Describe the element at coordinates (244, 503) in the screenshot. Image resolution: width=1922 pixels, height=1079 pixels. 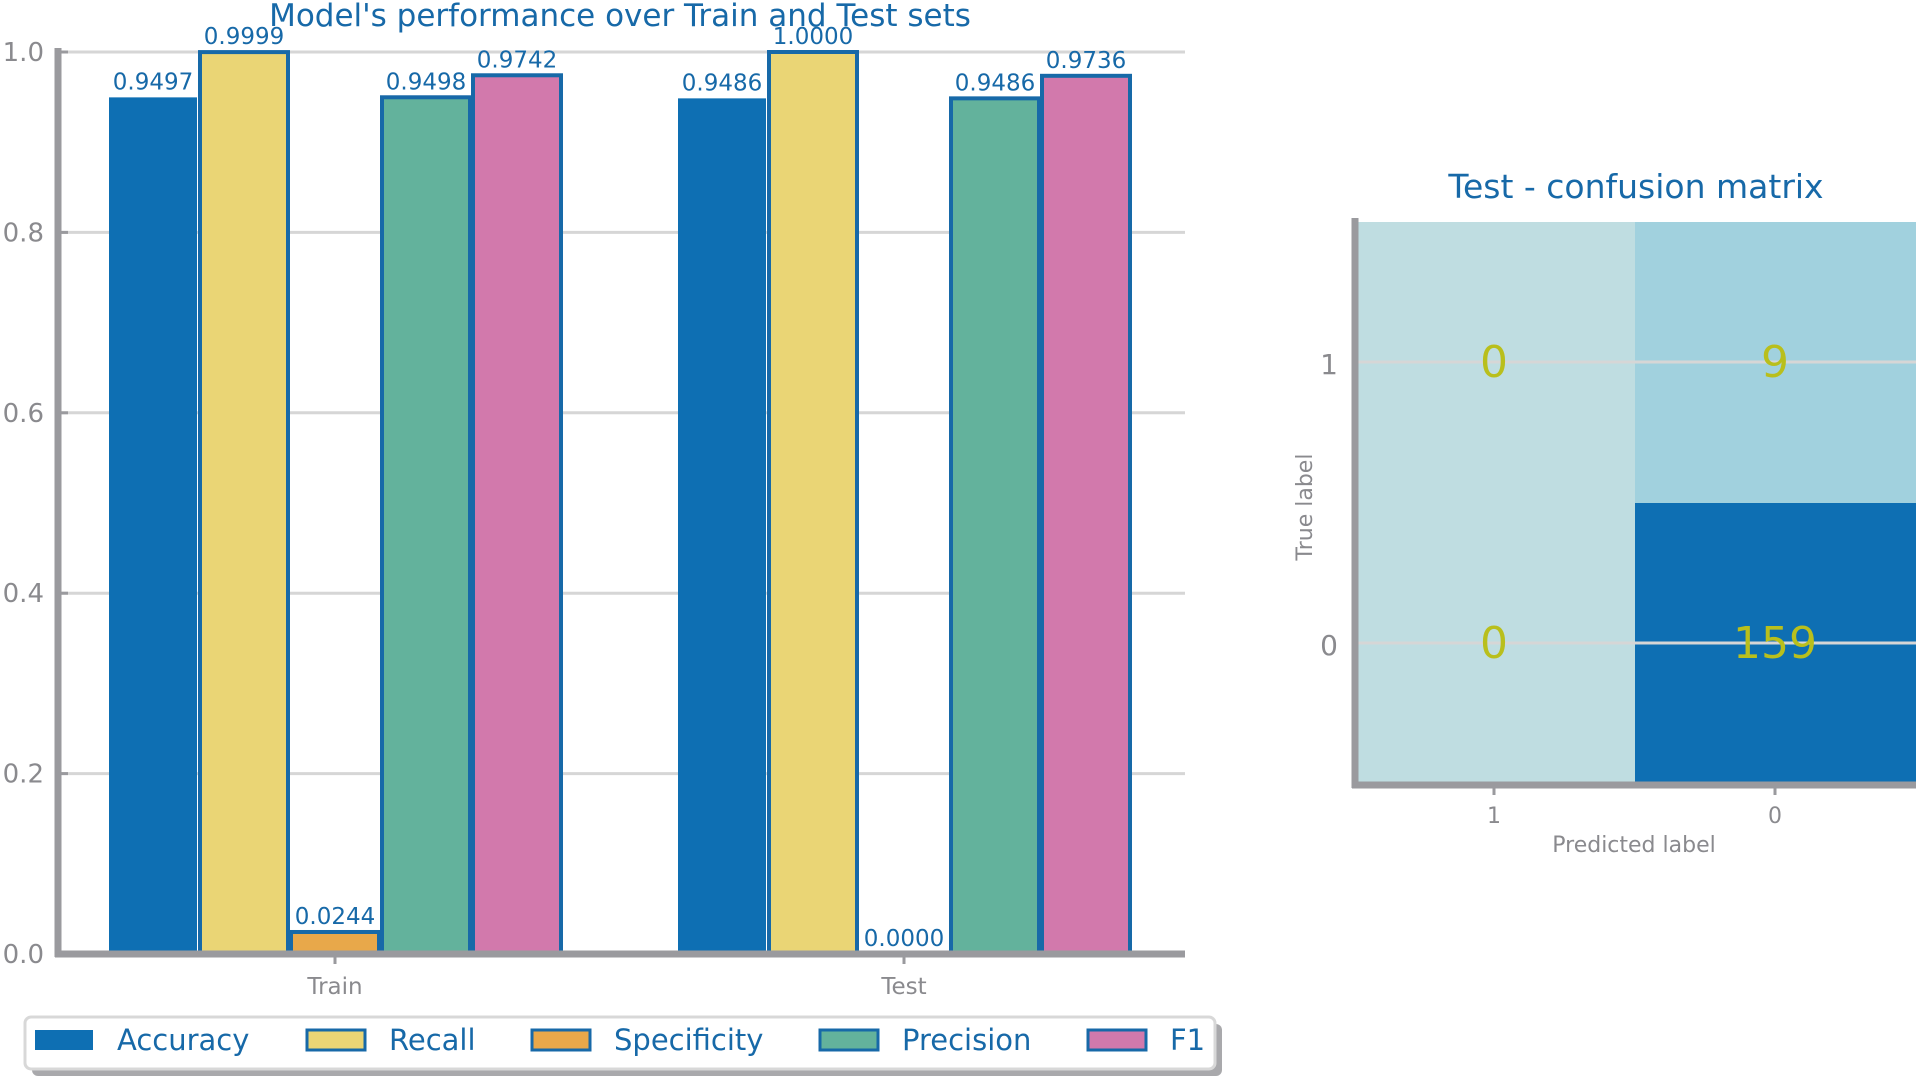
I see `bar-recall-train` at that location.